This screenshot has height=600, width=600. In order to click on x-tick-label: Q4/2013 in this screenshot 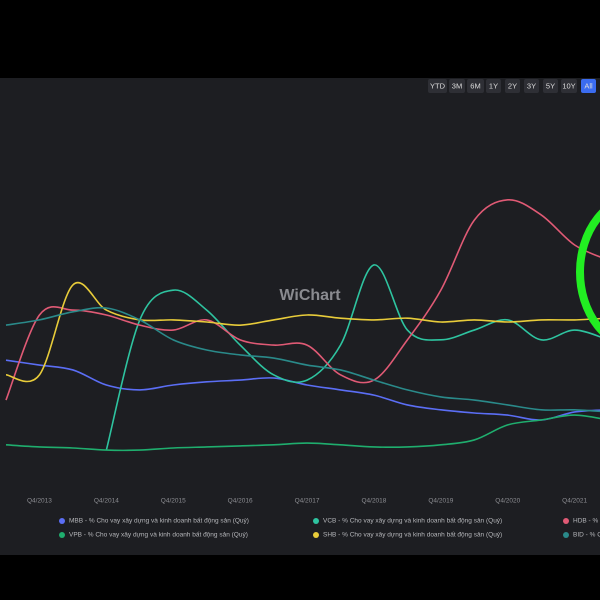, I will do `click(39, 501)`.